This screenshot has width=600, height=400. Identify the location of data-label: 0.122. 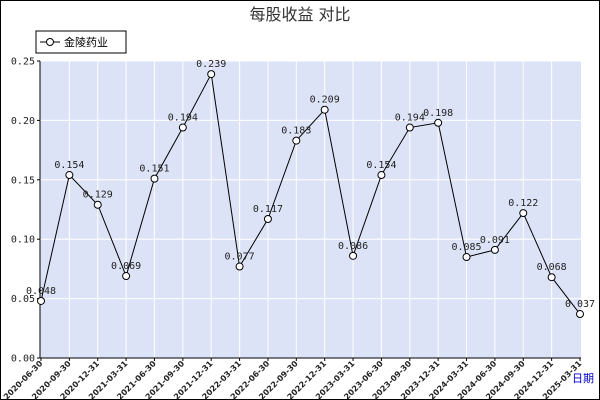
(523, 203).